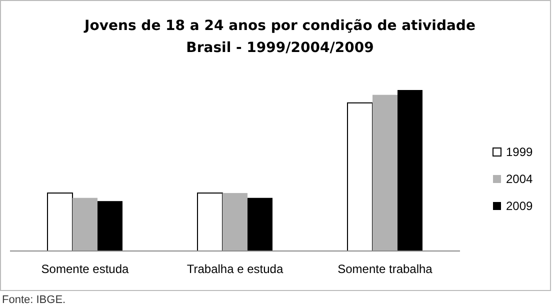 This screenshot has height=308, width=552. Describe the element at coordinates (34, 300) in the screenshot. I see `source-note: Fonte: IBGE.` at that location.